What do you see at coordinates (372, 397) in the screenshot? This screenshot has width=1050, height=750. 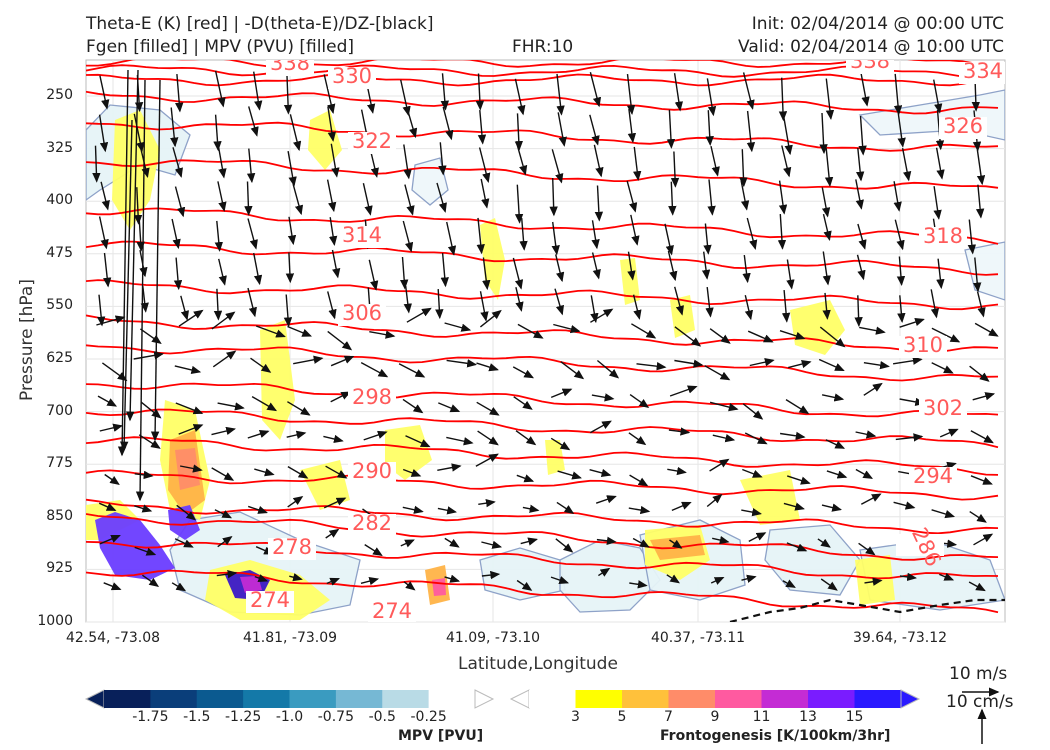 I see `theta-e-label: 298` at bounding box center [372, 397].